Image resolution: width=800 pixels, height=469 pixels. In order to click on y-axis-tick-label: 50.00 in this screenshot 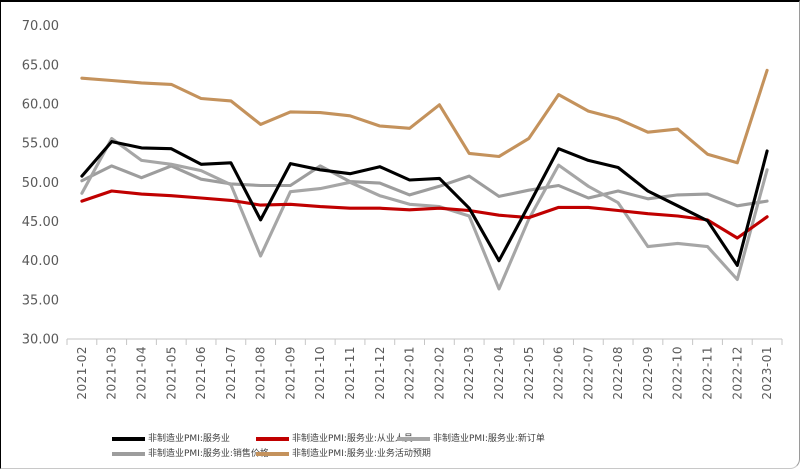, I will do `click(40, 183)`.